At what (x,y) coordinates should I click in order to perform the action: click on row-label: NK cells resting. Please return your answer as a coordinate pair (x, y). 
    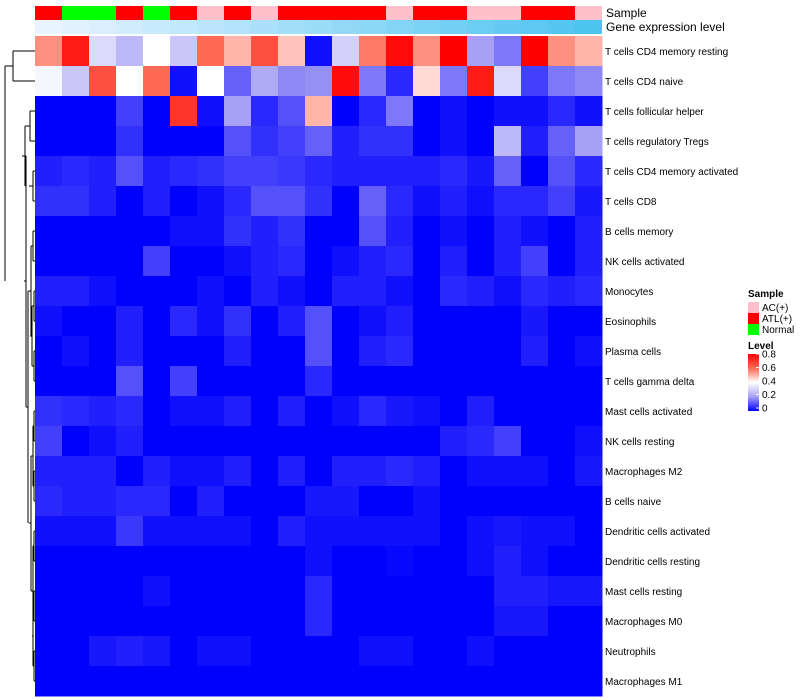
    Looking at the image, I should click on (639, 442).